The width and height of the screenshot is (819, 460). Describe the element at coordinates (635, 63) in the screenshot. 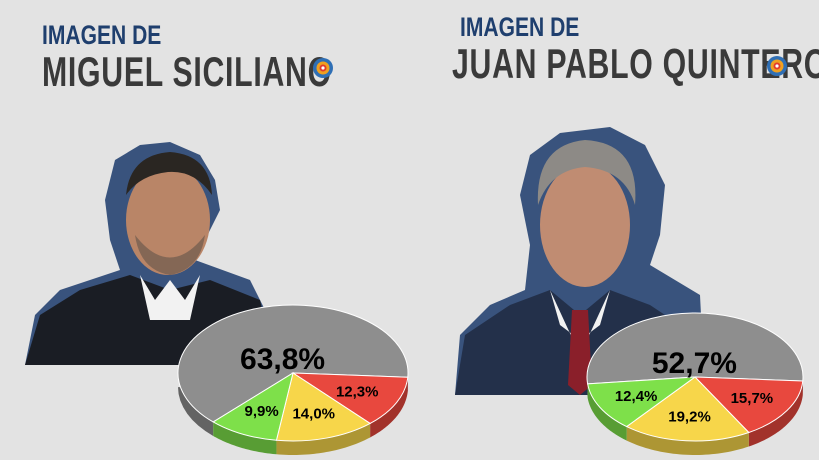

I see `person-name: JUAN PABLO QUINTEROS` at that location.